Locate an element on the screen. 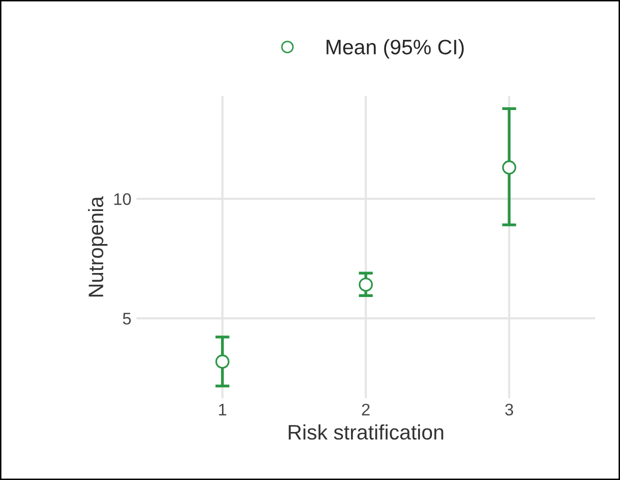  x-tick-label: 2 is located at coordinates (366, 410).